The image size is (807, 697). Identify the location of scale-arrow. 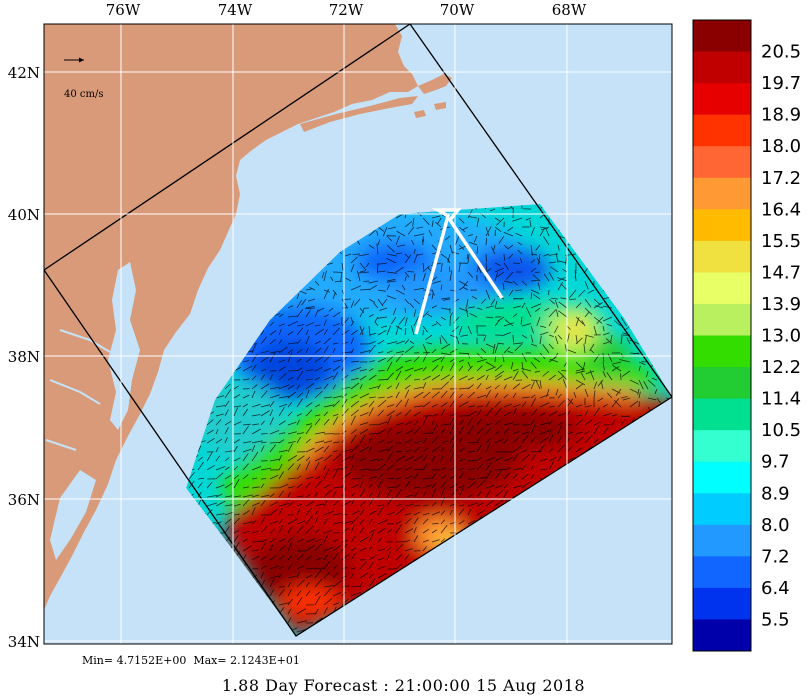
(74, 60).